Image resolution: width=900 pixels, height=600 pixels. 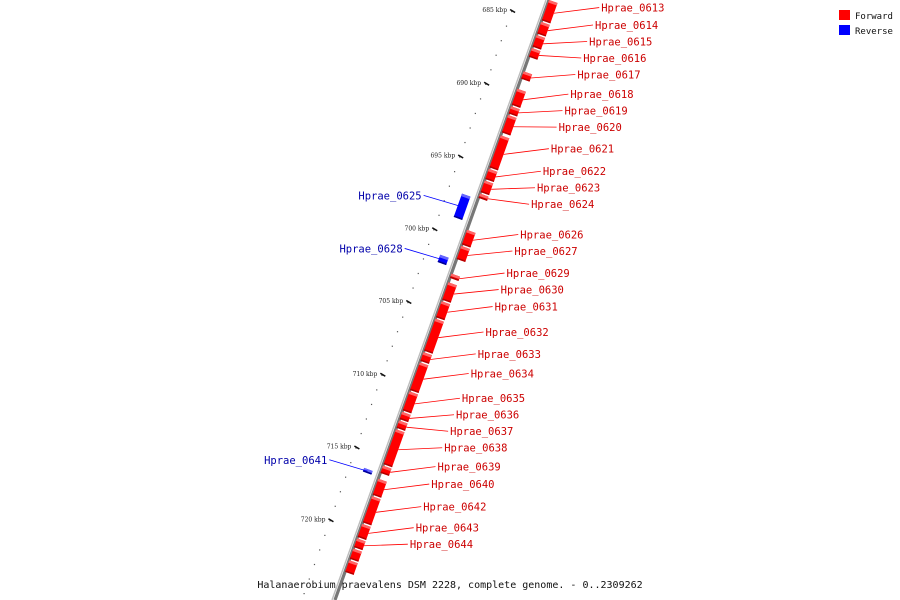 I want to click on gene-label: Hprae_0619, so click(x=595, y=112).